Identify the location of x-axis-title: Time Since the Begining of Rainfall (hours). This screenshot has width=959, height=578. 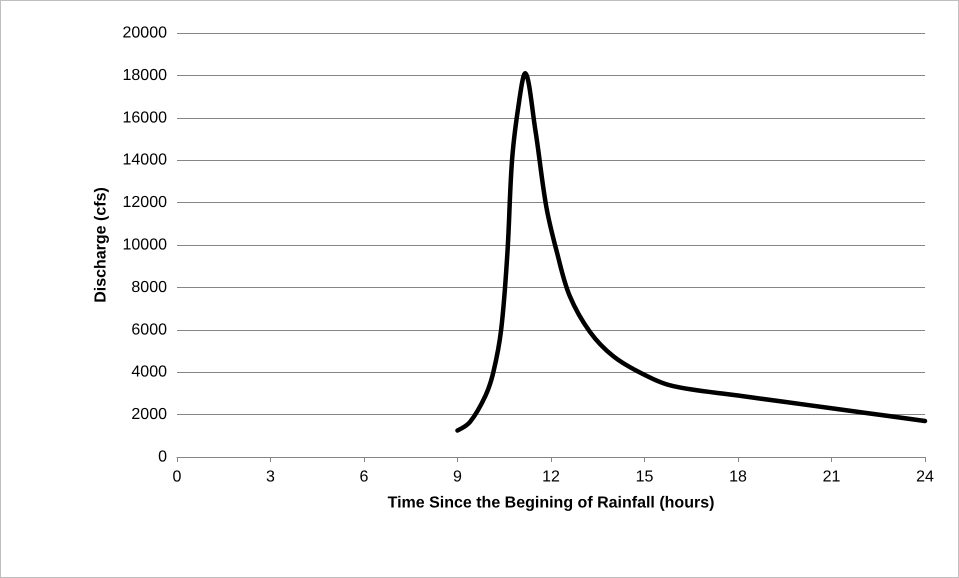
(551, 503).